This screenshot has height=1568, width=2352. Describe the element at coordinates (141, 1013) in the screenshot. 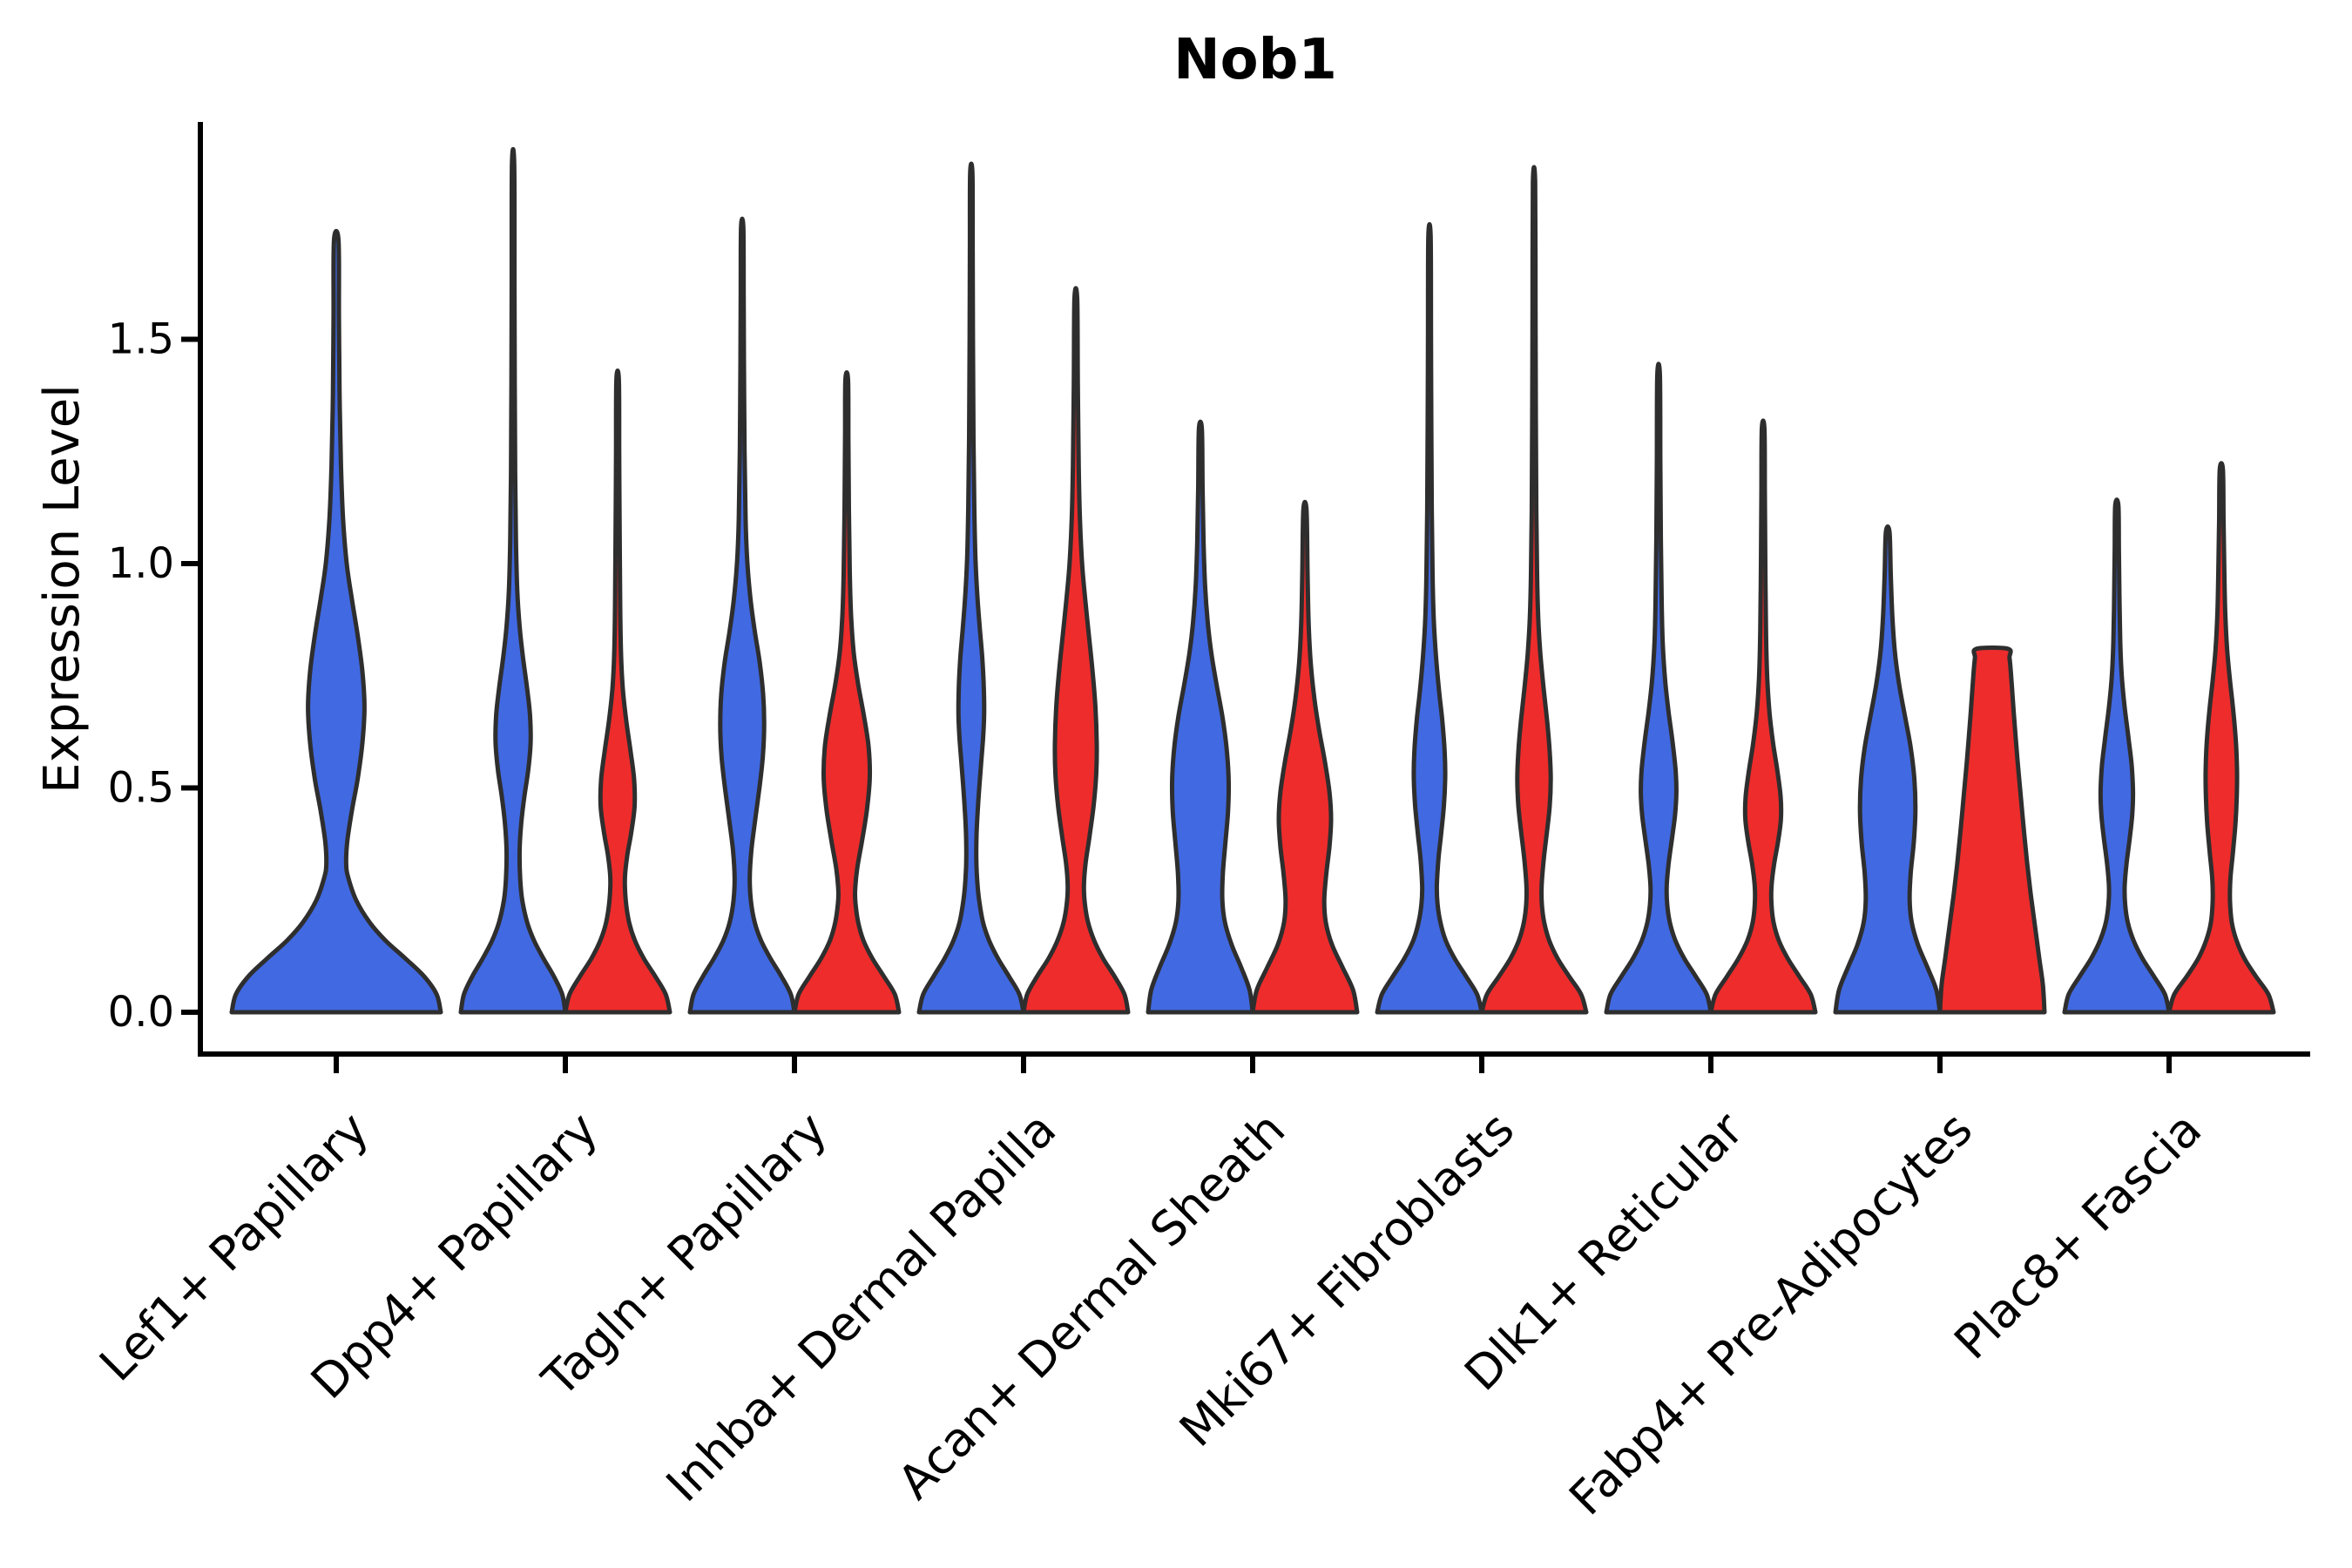

I see `y-tick-label: 0.0` at that location.